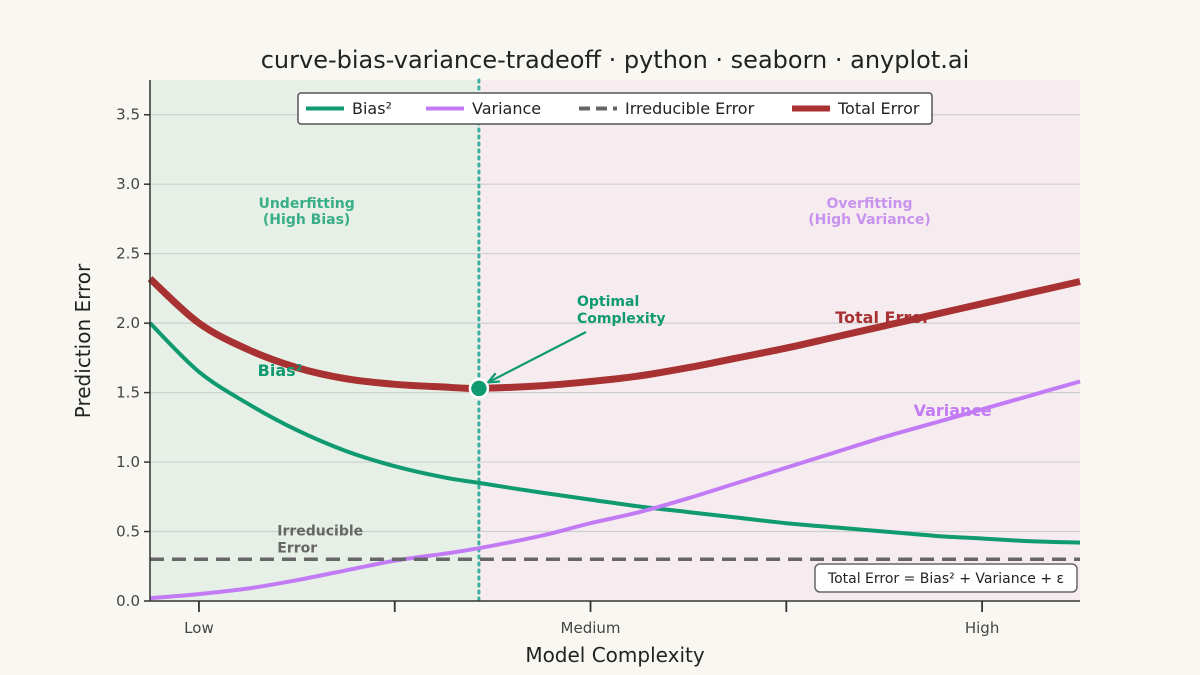 This screenshot has width=1200, height=675. What do you see at coordinates (372, 108) in the screenshot?
I see `legend-label-0: Bias²` at bounding box center [372, 108].